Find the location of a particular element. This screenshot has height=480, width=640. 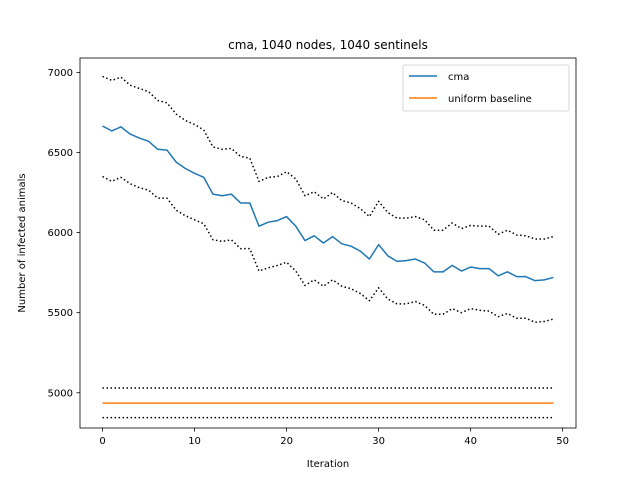

x-tick-label: 40 is located at coordinates (470, 441).